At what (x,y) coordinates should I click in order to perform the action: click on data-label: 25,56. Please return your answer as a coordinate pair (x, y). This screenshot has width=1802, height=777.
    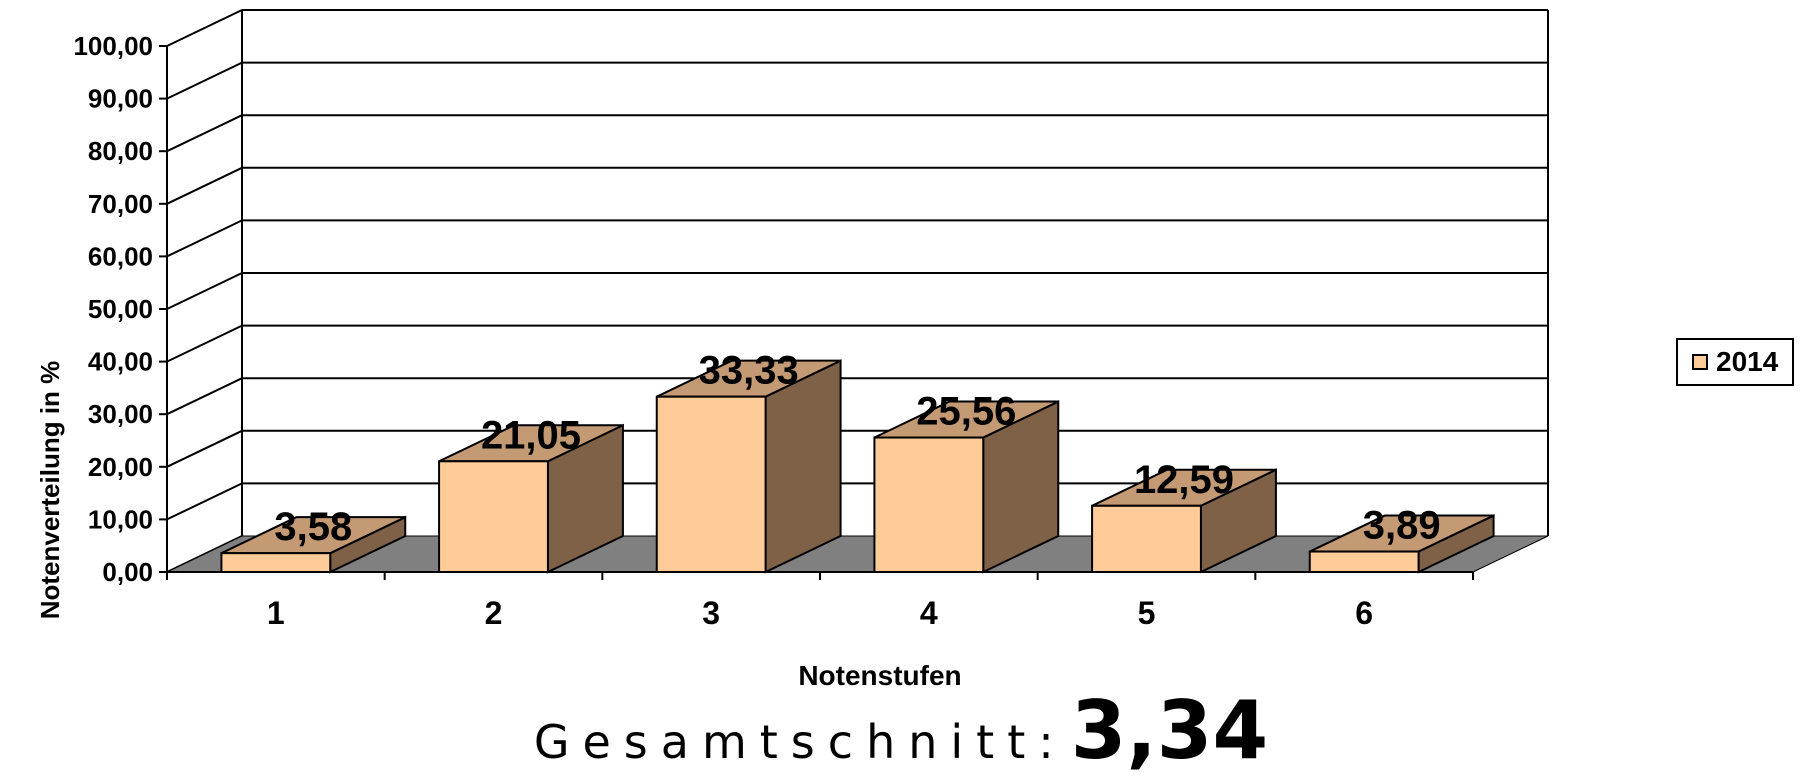
    Looking at the image, I should click on (966, 412).